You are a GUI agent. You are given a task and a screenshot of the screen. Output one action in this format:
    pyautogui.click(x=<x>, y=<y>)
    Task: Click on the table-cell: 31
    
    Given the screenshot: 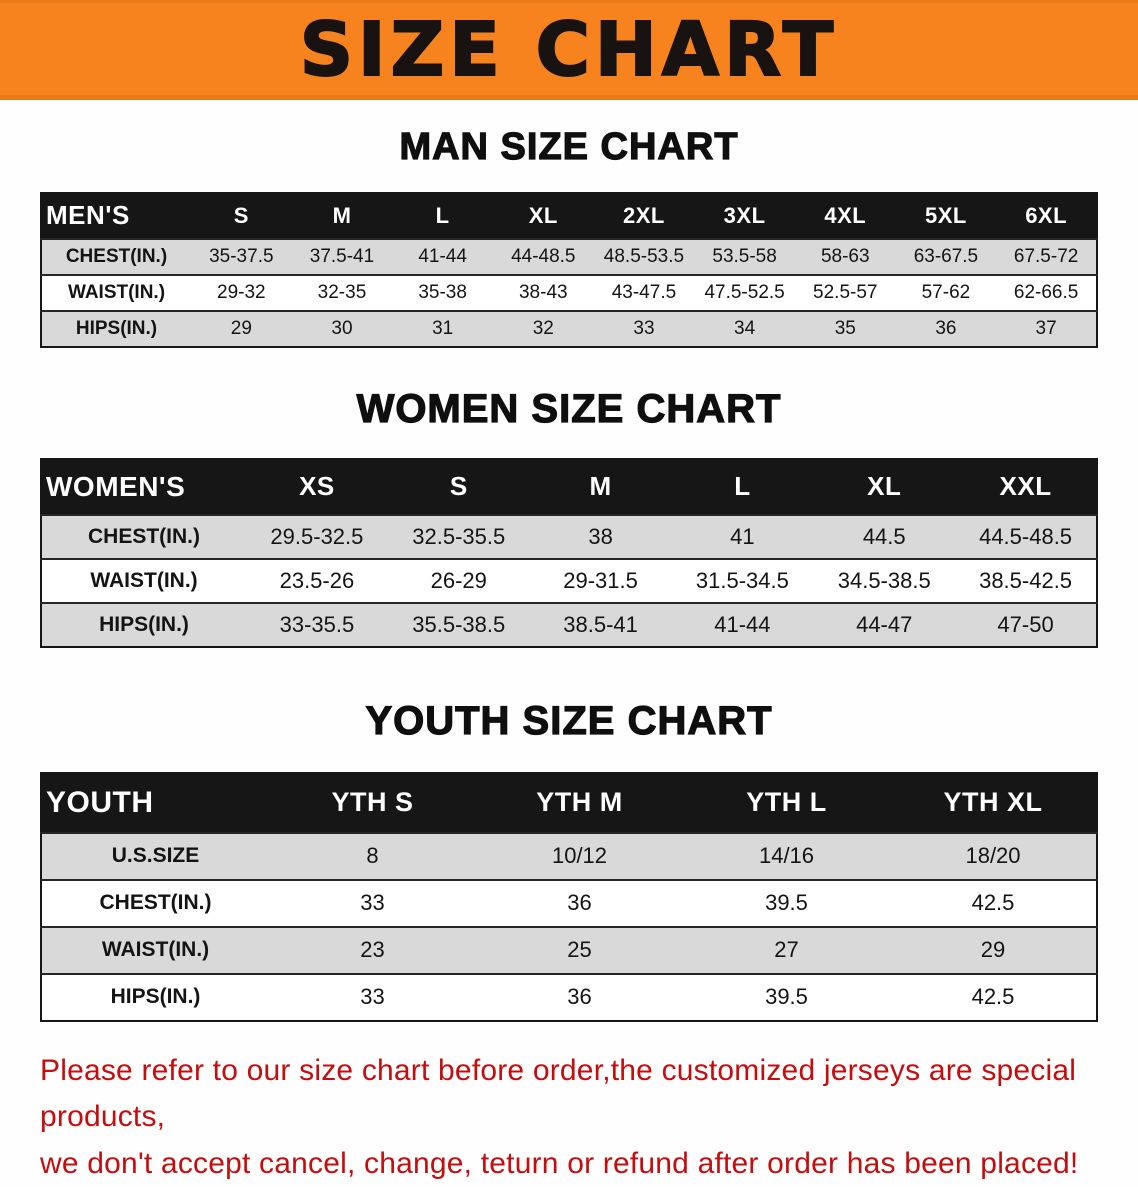 What is the action you would take?
    pyautogui.click(x=442, y=328)
    